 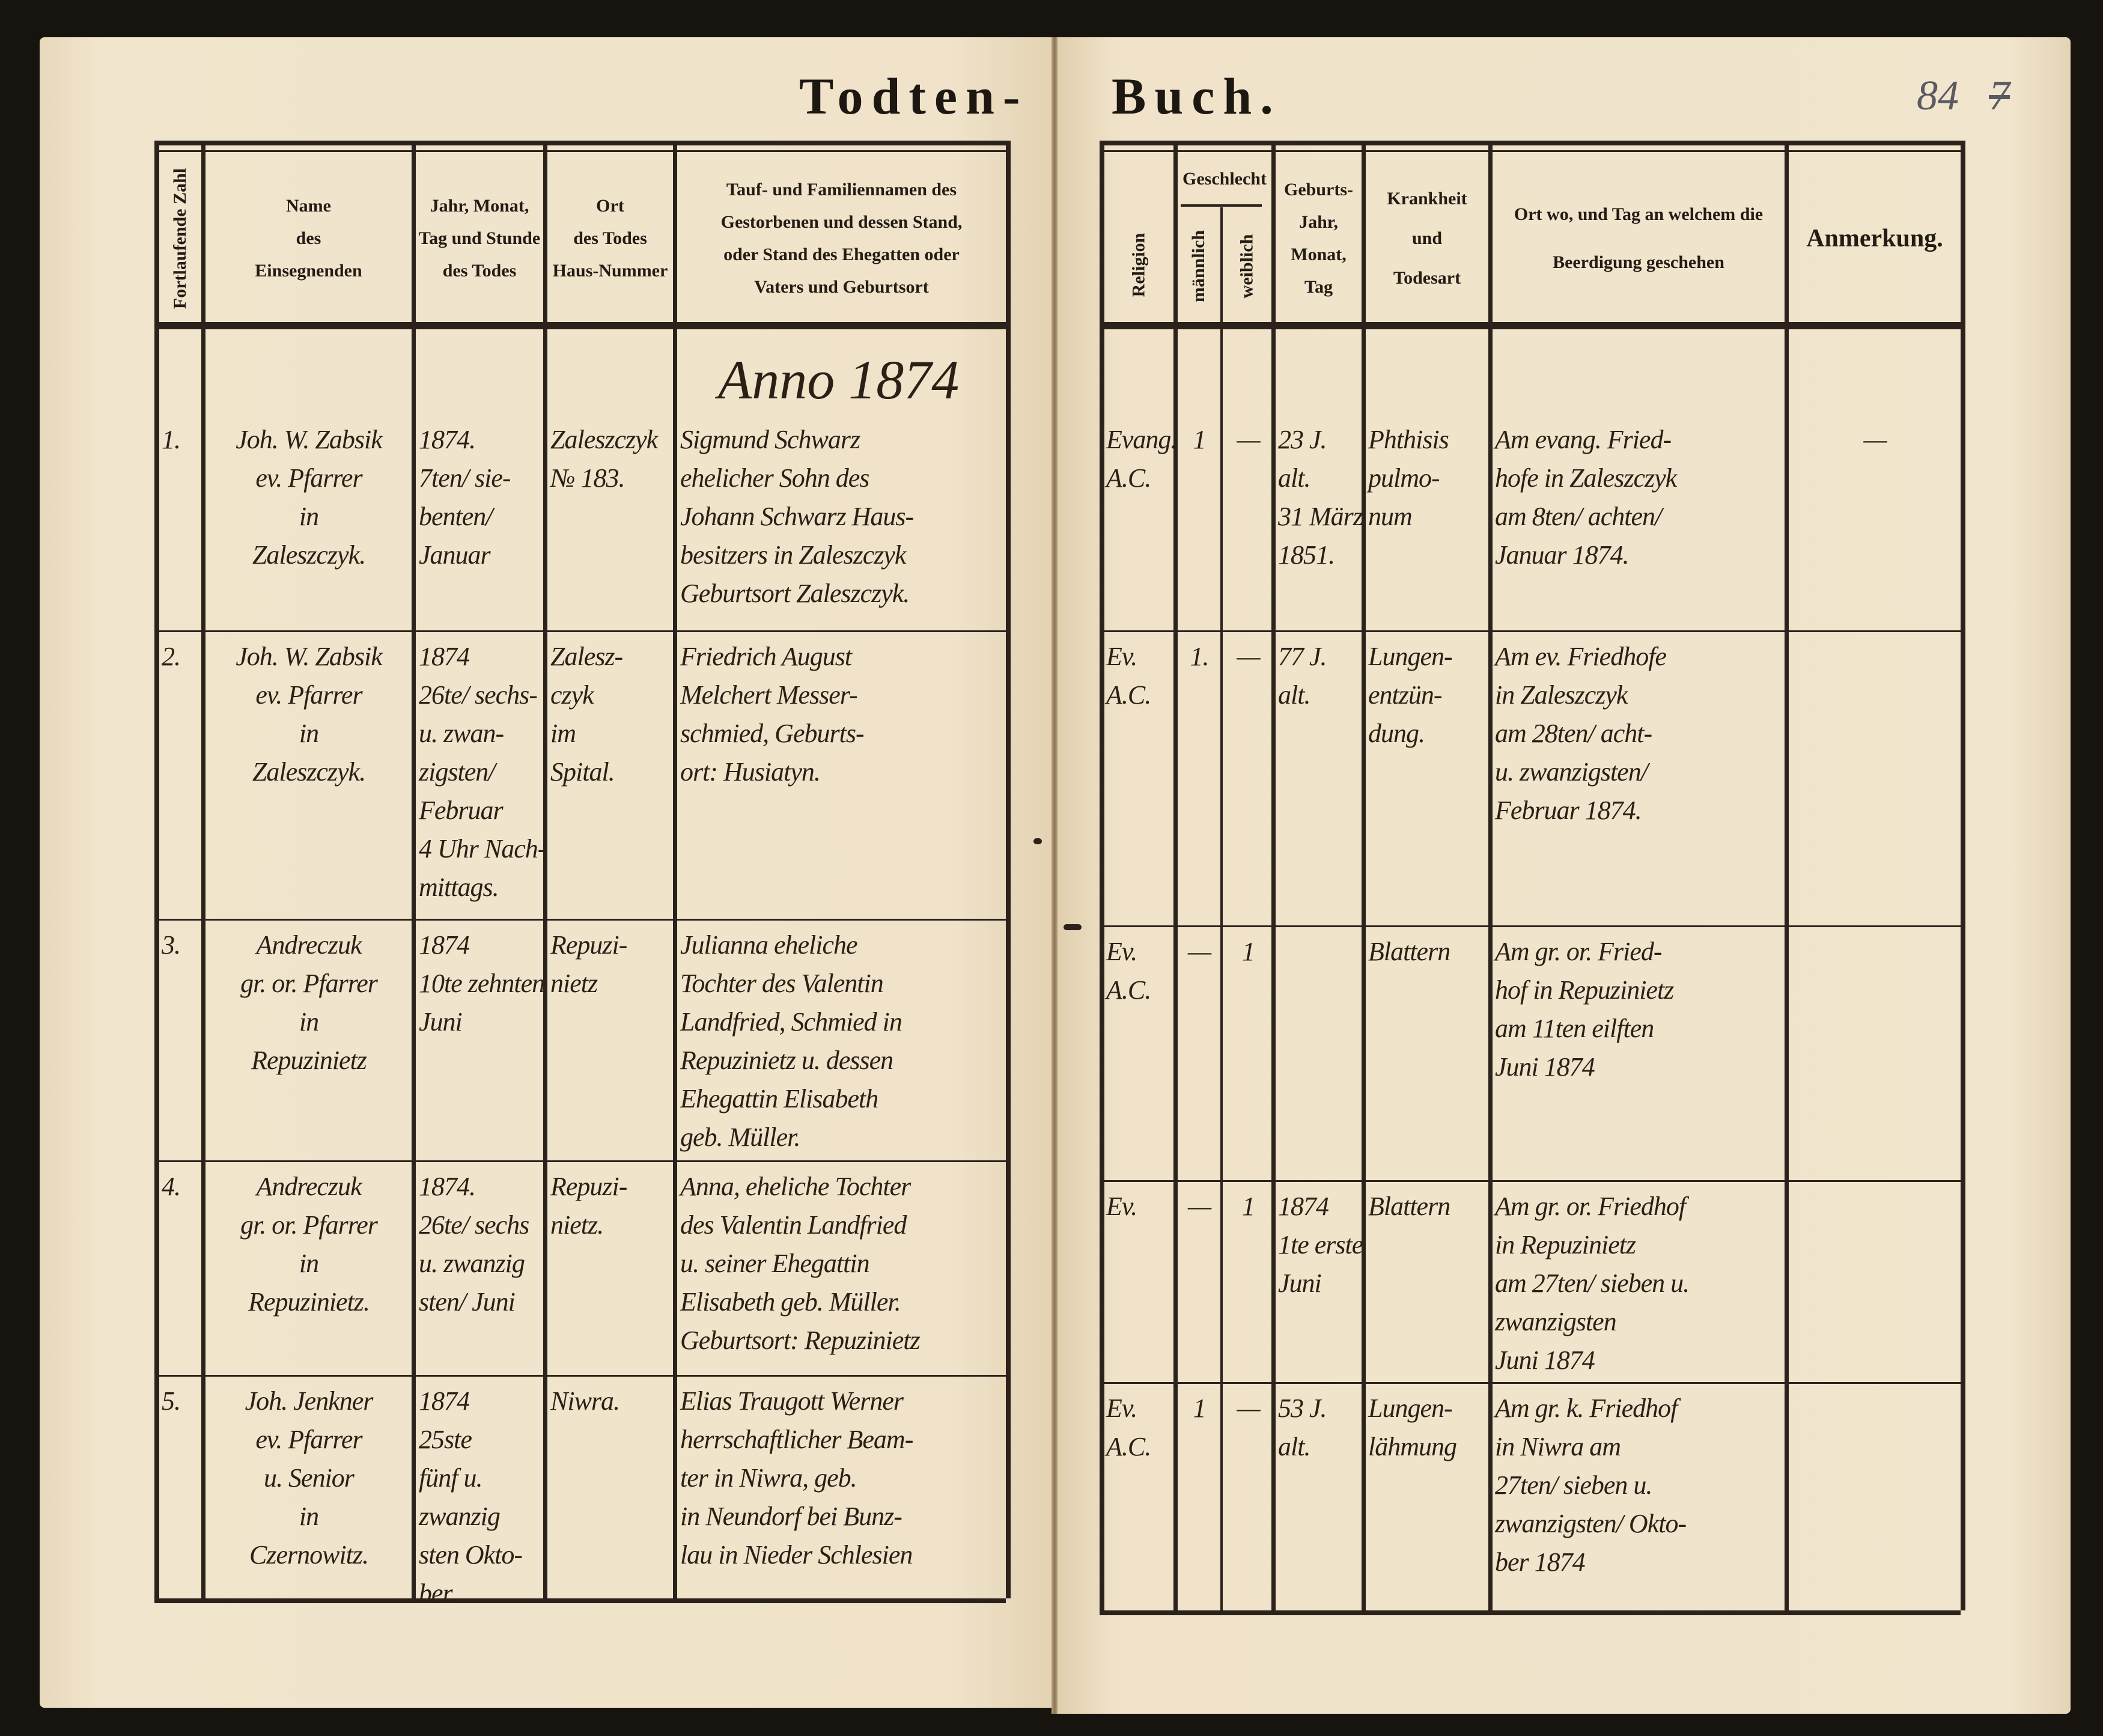 I want to click on entry-1-date: 1874. 7ten/ sie- benten/ Januar, so click(x=465, y=497).